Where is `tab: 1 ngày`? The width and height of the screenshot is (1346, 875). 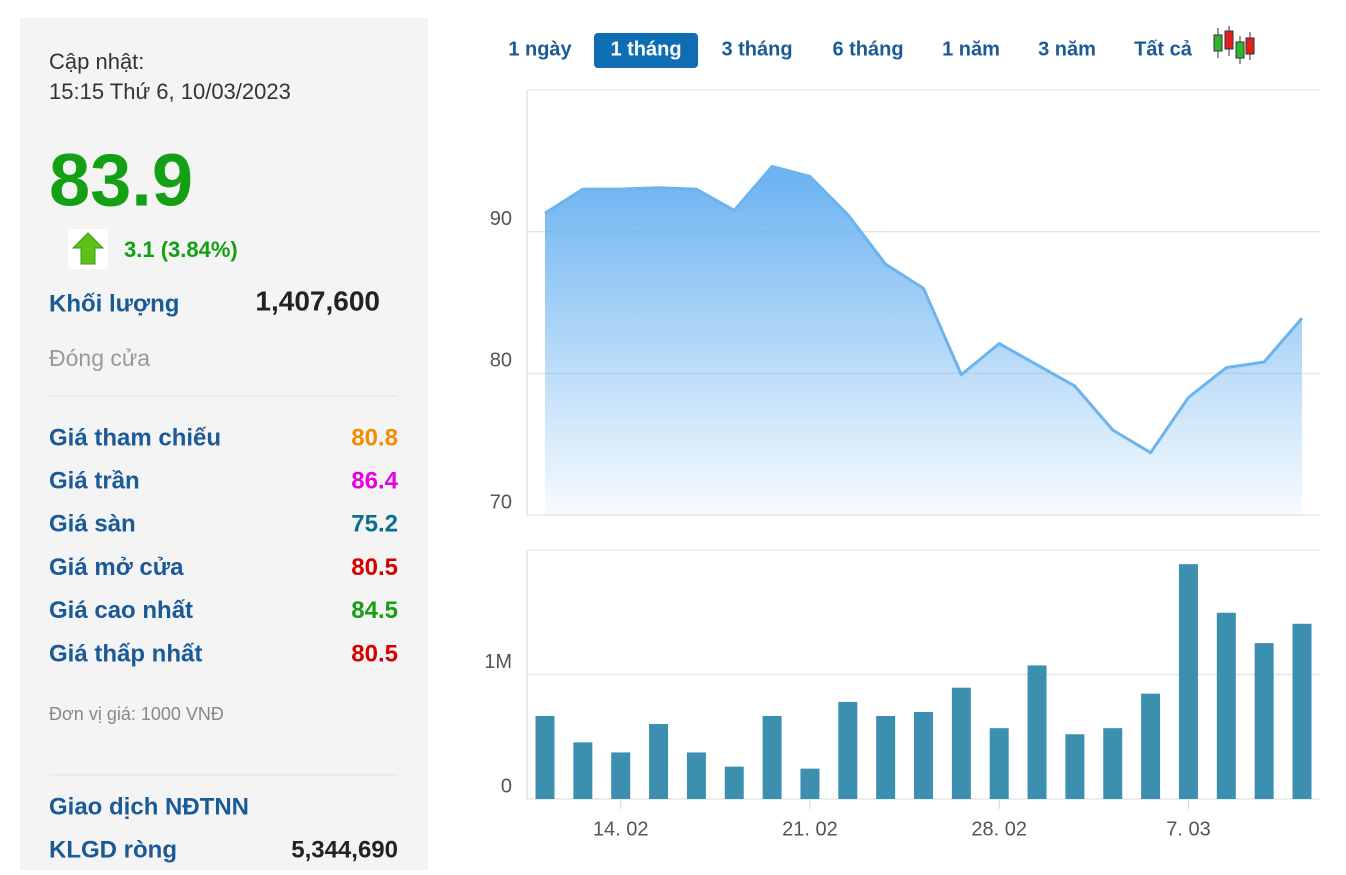
tab: 1 ngày is located at coordinates (540, 49).